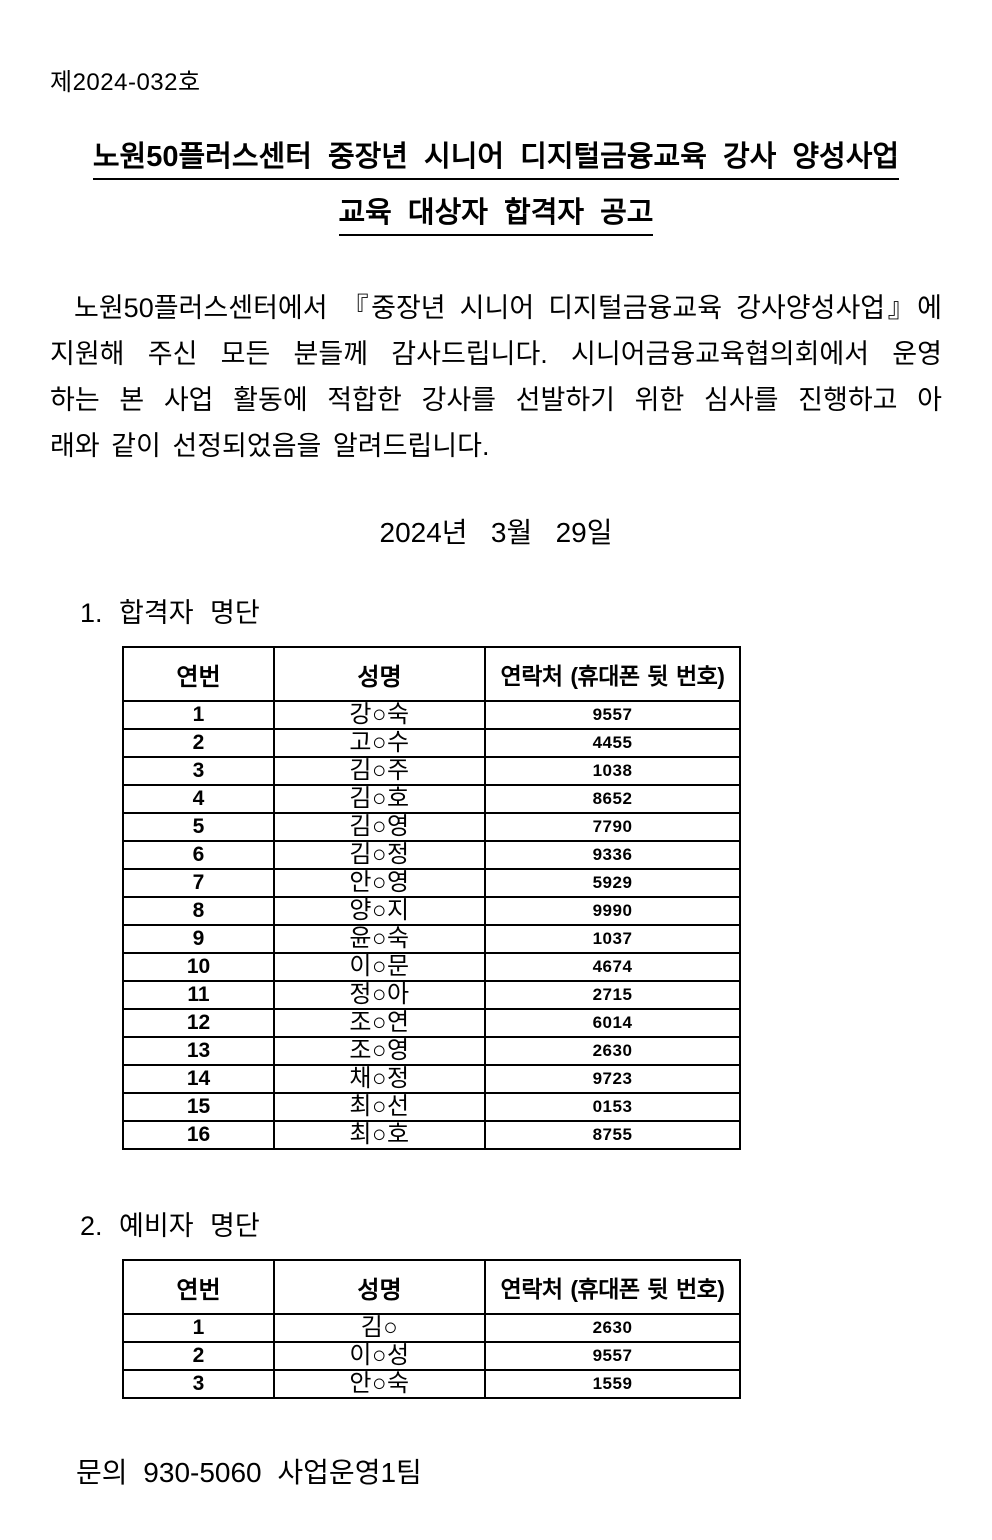 This screenshot has height=1540, width=992. What do you see at coordinates (198, 1107) in the screenshot?
I see `row-number-cell: 15` at bounding box center [198, 1107].